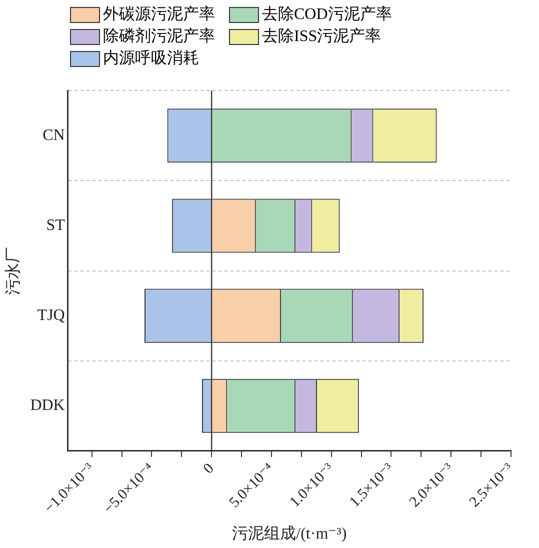 This screenshot has width=539, height=548. I want to click on y-axis-title: 污水厂, so click(13, 270).